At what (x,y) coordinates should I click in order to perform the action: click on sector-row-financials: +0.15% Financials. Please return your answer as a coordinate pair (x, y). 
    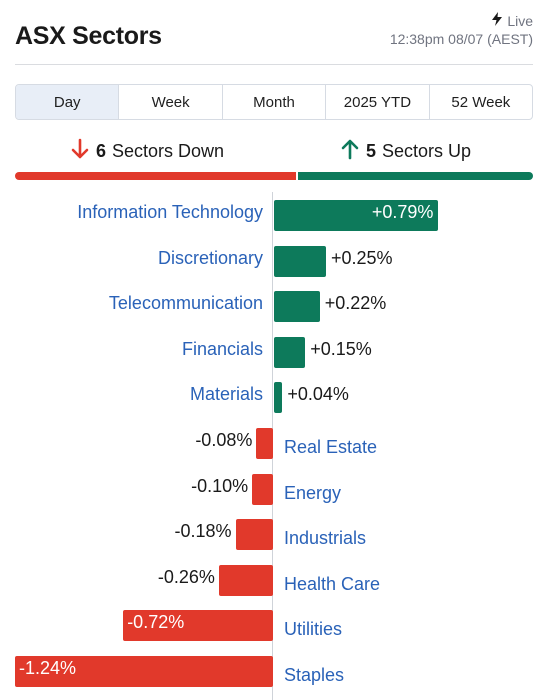
    Looking at the image, I should click on (271, 354).